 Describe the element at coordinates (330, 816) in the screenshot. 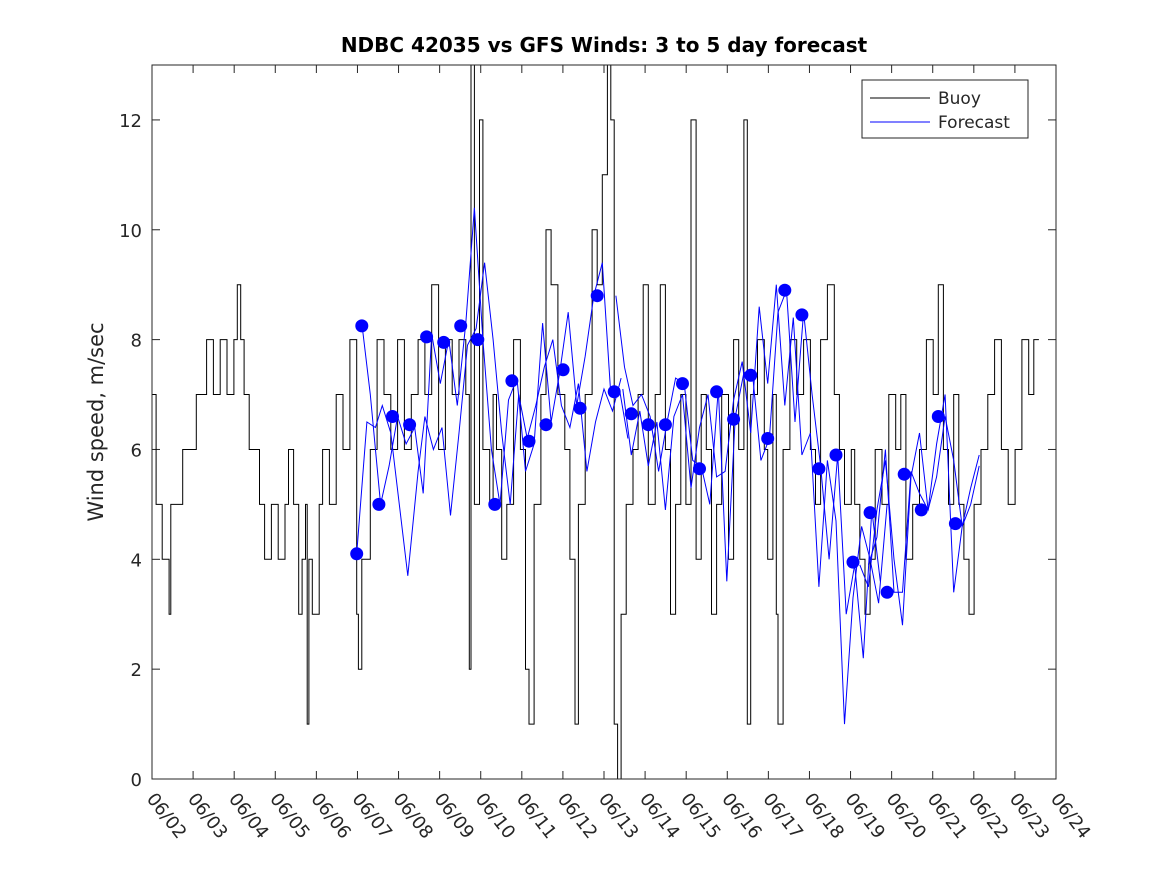

I see `x-tick-label: 06/06` at that location.